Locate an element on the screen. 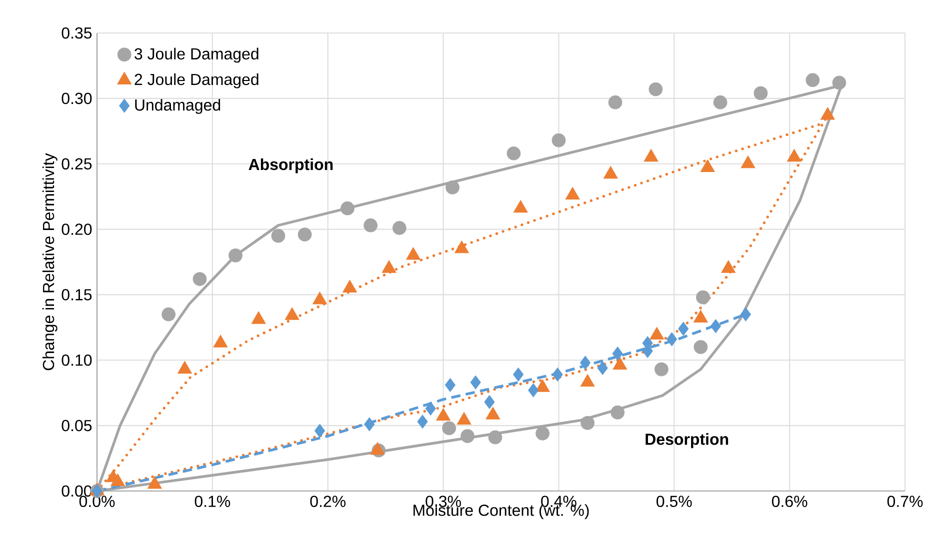  x-tick-label: 0.6% is located at coordinates (790, 502).